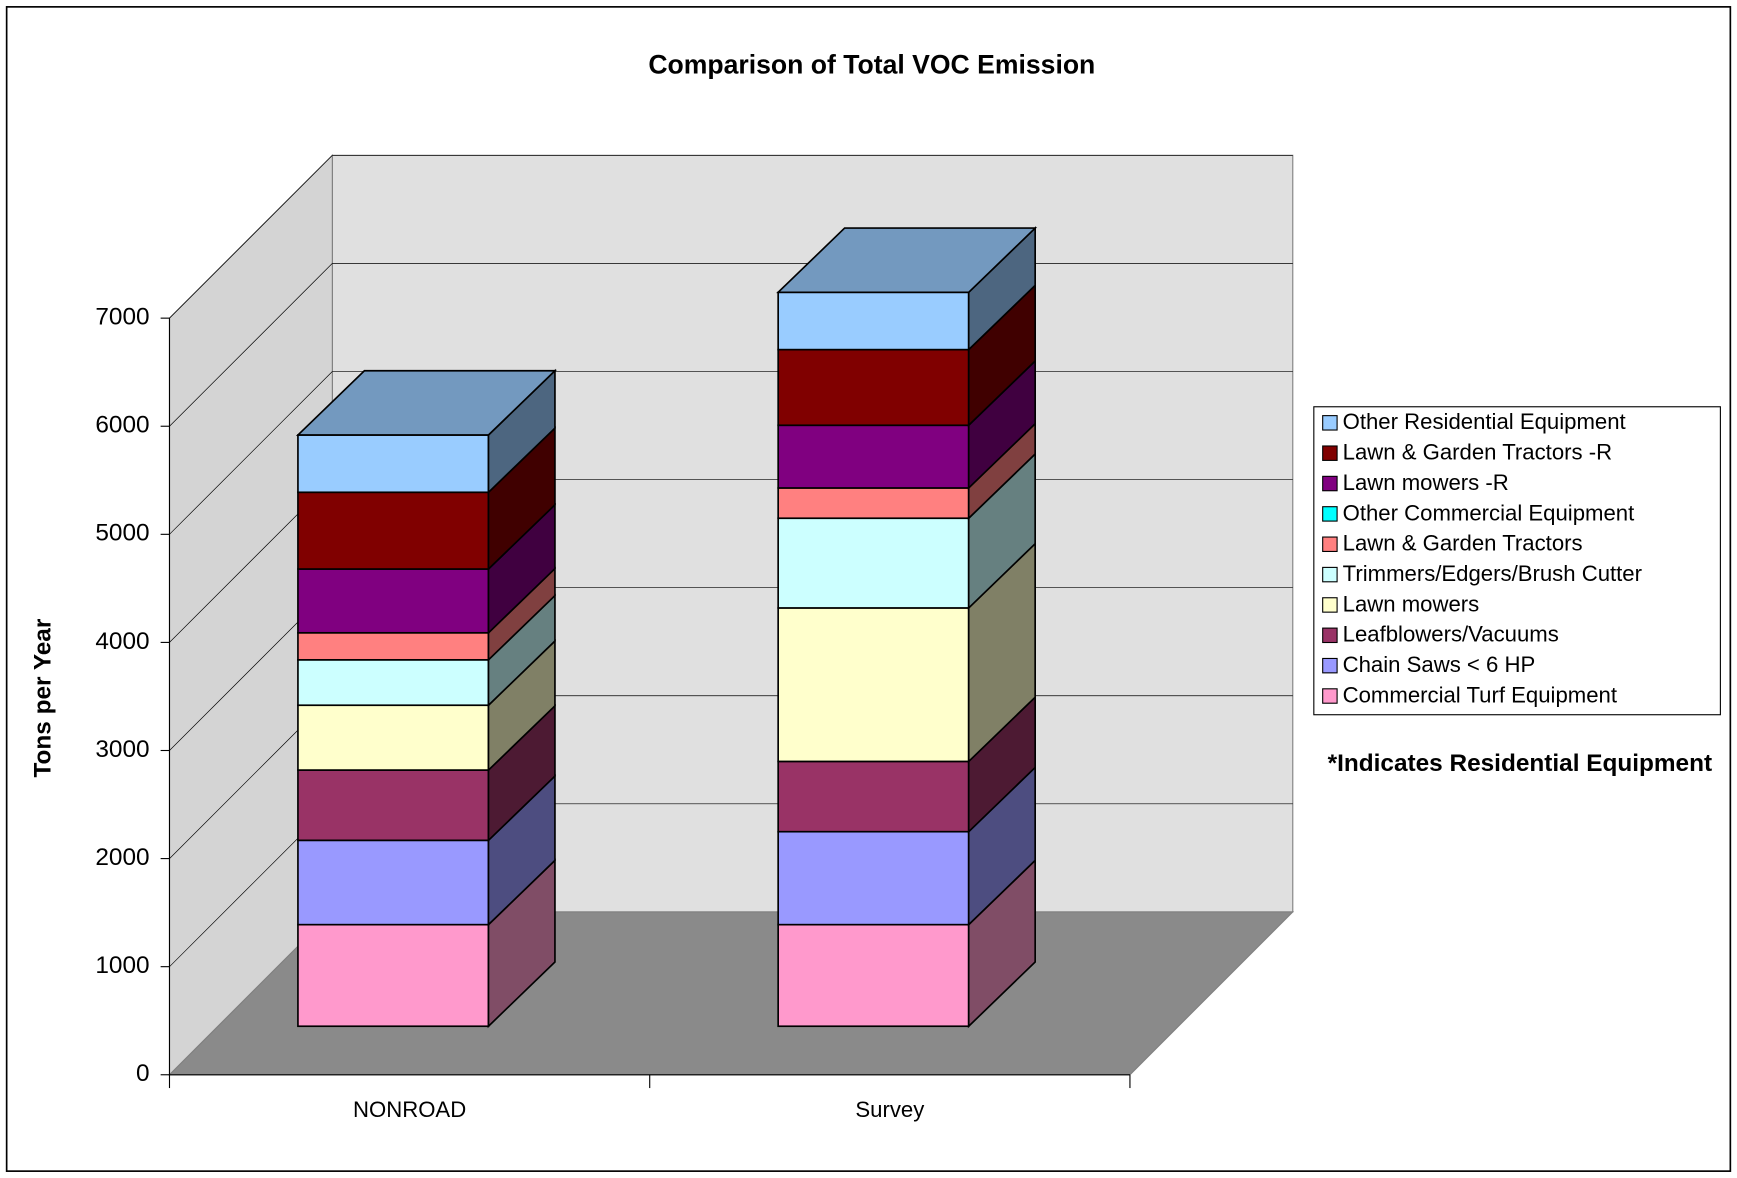  Describe the element at coordinates (1520, 763) in the screenshot. I see `annotation: *Indicates Residential Equipment` at that location.